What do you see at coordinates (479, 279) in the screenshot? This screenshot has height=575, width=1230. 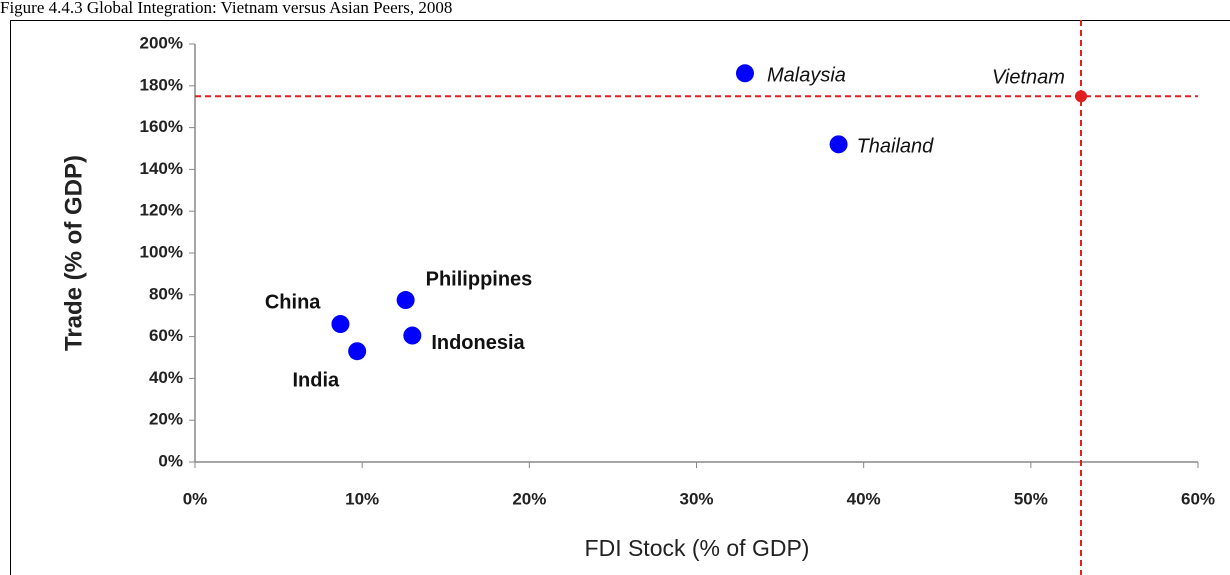 I see `point-label: Philippines` at bounding box center [479, 279].